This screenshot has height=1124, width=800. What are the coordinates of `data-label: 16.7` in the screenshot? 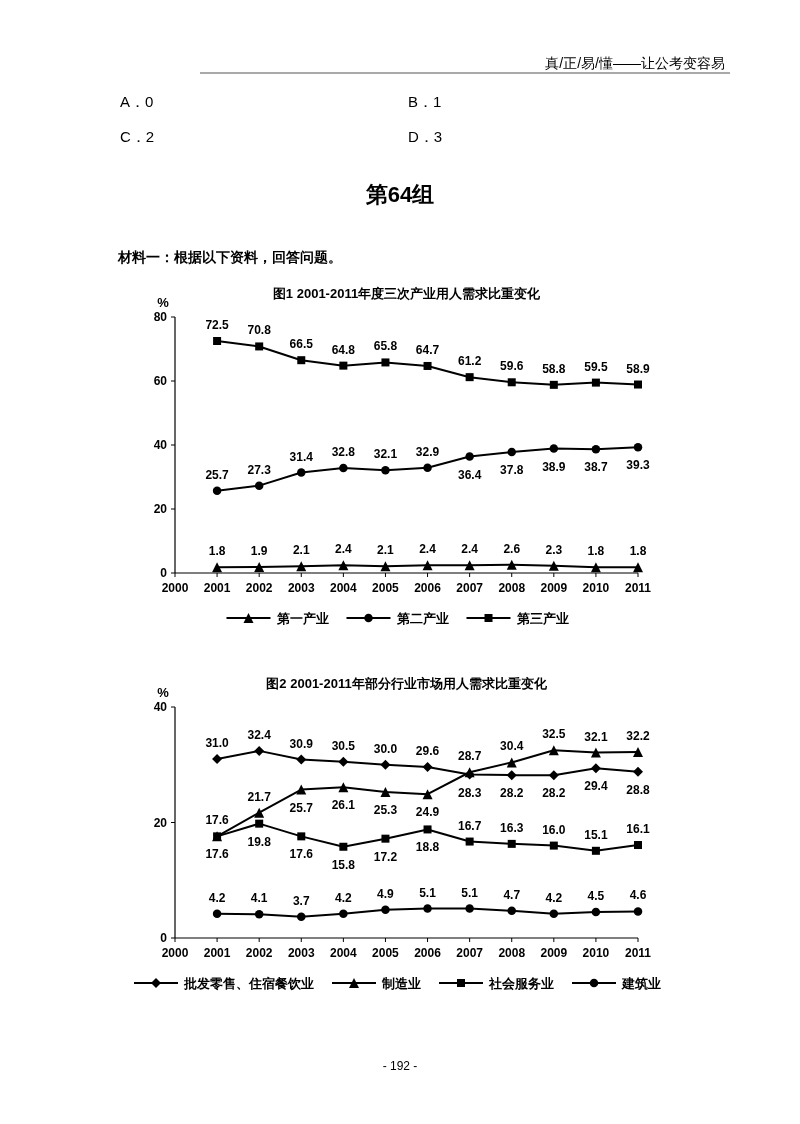 It's located at (469, 825).